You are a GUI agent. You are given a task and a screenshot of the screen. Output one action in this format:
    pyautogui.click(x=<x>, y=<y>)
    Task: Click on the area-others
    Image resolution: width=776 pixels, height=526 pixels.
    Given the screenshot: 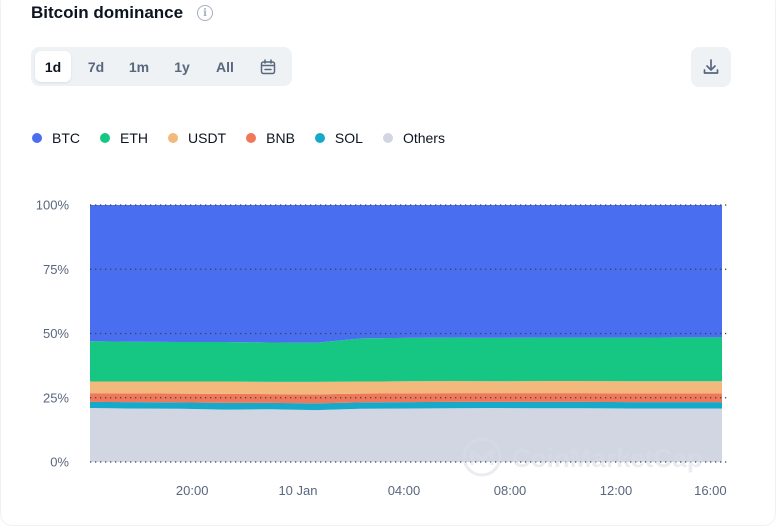 What is the action you would take?
    pyautogui.click(x=406, y=435)
    